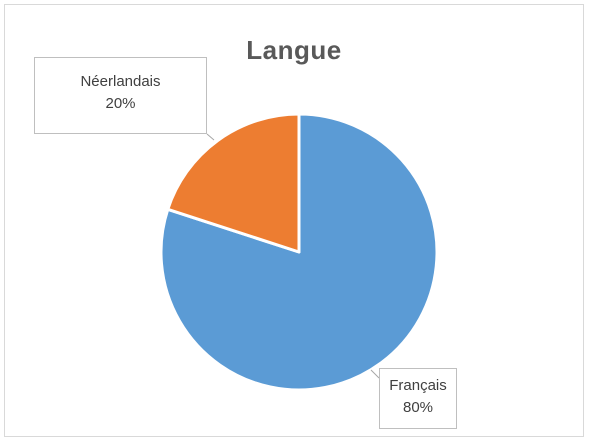  What do you see at coordinates (210, 137) in the screenshot?
I see `leader-line-neerlandais` at bounding box center [210, 137].